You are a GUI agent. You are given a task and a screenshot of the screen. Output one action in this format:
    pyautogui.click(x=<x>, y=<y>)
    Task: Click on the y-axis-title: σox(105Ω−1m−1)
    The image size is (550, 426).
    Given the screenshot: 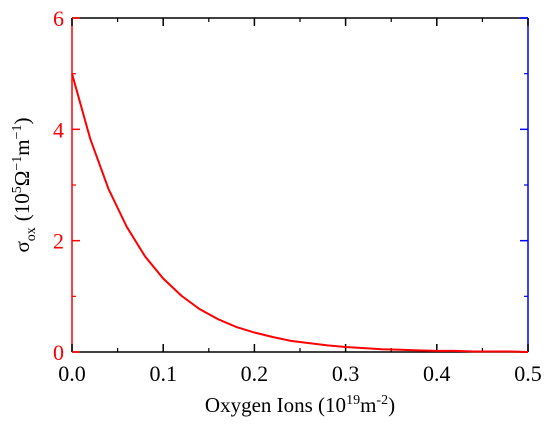 What is the action you would take?
    pyautogui.click(x=24, y=184)
    